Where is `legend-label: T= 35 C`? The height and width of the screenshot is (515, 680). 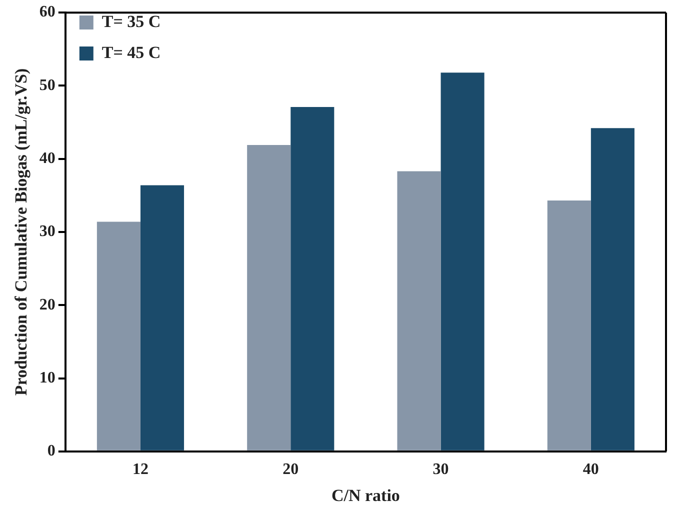 legend-label: T= 35 C is located at coordinates (131, 21).